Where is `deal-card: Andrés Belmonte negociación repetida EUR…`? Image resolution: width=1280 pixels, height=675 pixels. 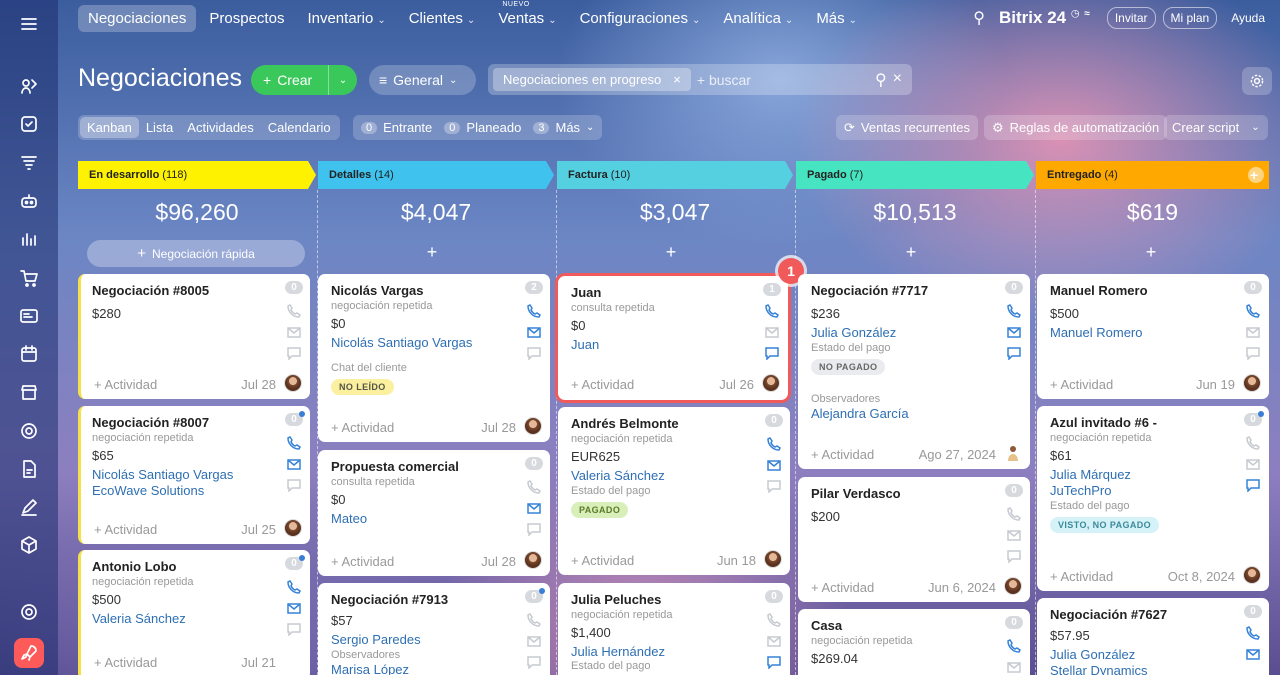
deal-card: Andrés Belmonte negociación repetida EUR… is located at coordinates (674, 491).